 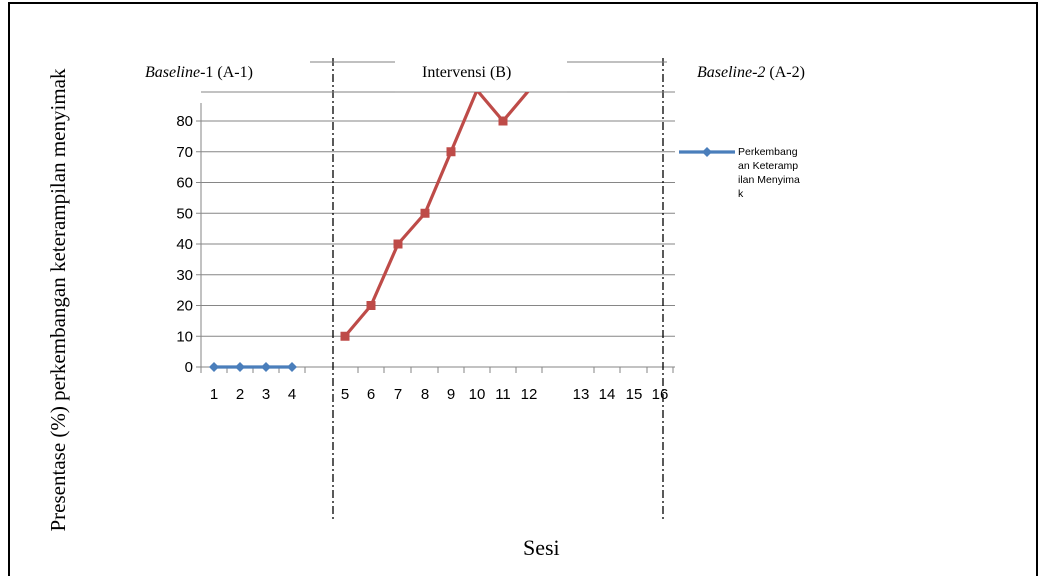 What do you see at coordinates (529, 394) in the screenshot?
I see `x-tick-label: 12` at bounding box center [529, 394].